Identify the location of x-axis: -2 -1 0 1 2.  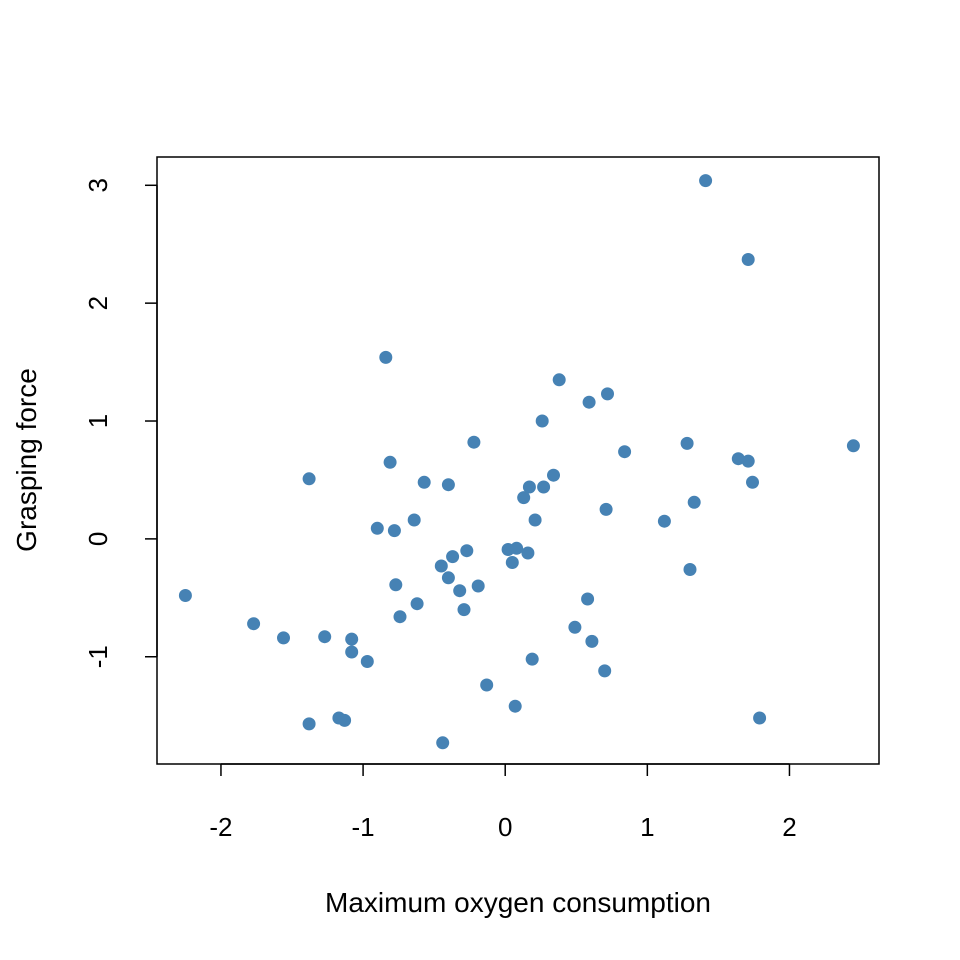
(503, 802).